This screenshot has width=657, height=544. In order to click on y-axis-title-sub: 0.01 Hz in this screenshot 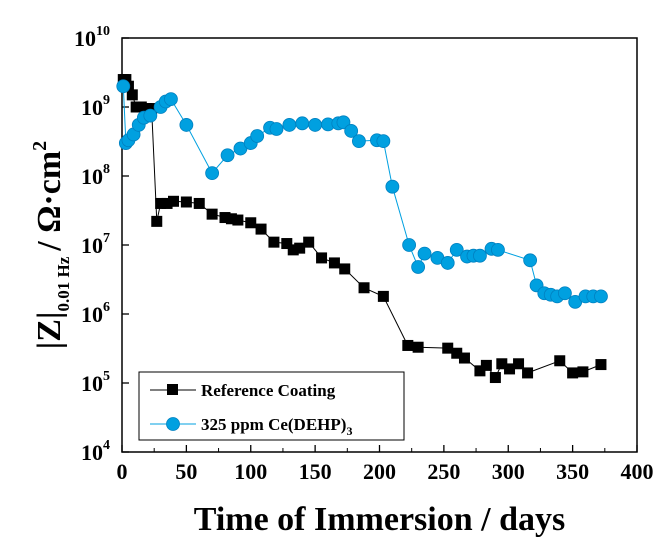, I will do `click(63, 283)`.